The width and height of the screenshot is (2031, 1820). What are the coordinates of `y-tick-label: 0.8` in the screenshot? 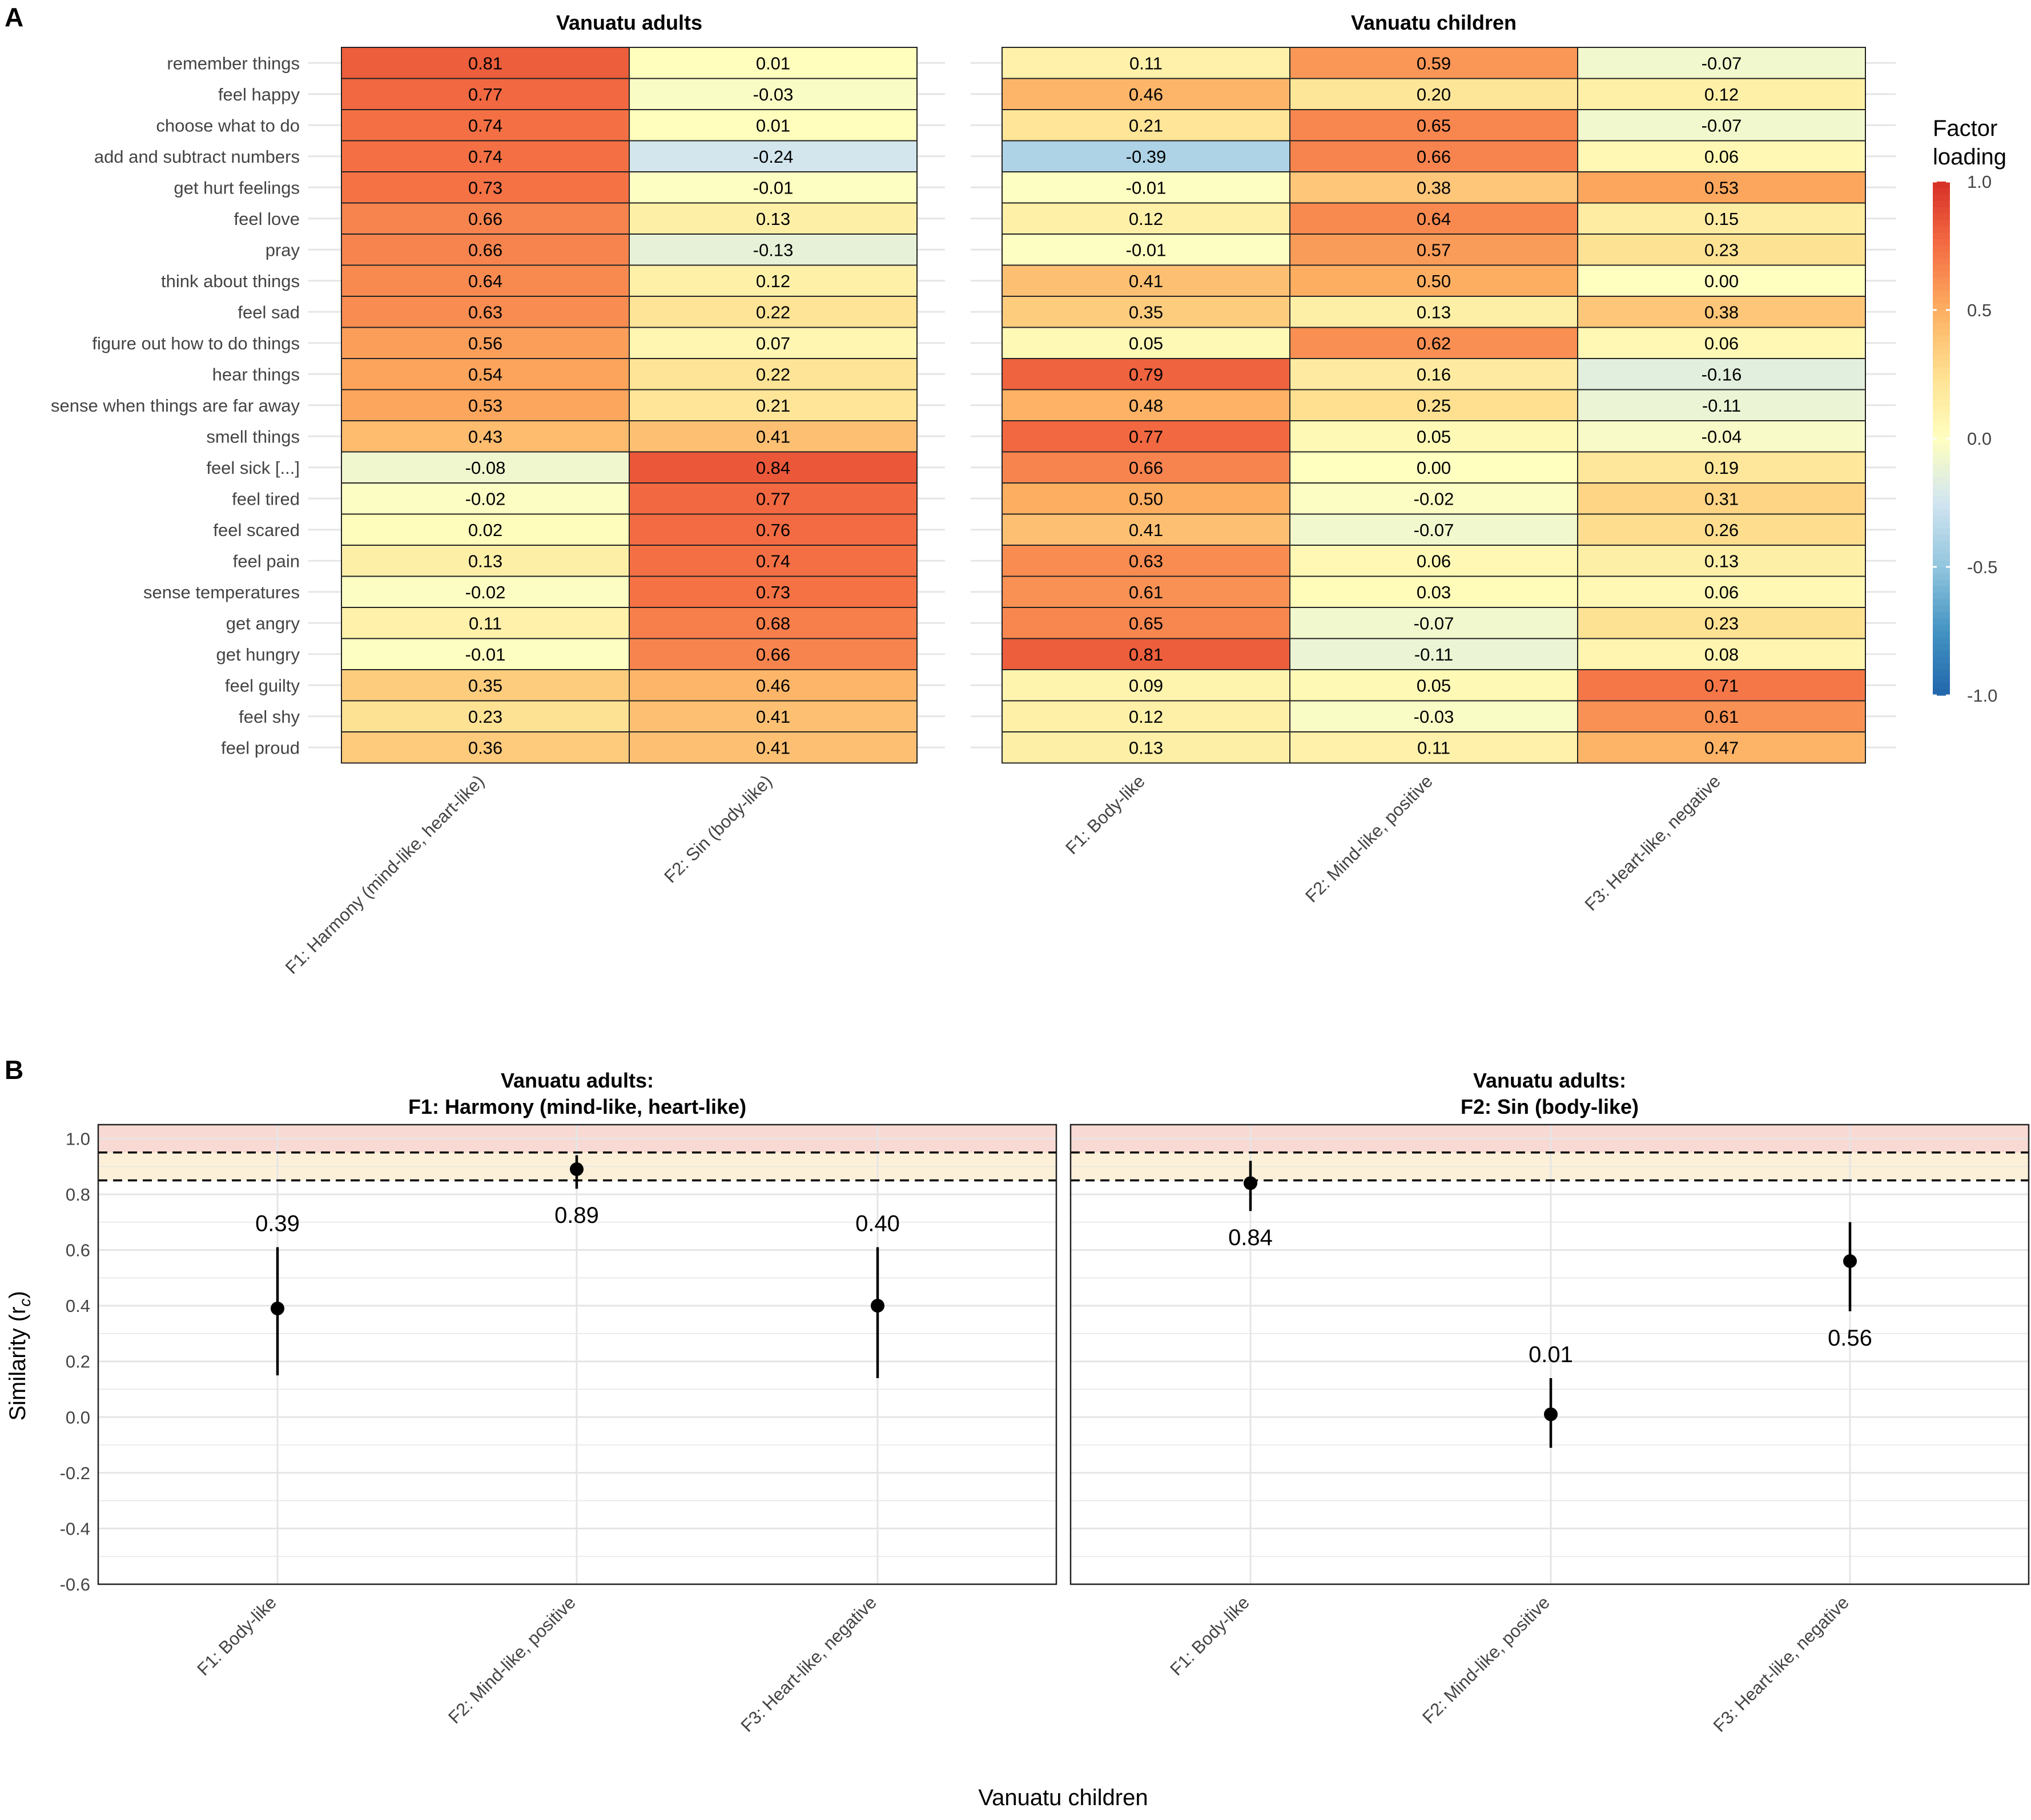 It's located at (78, 1195).